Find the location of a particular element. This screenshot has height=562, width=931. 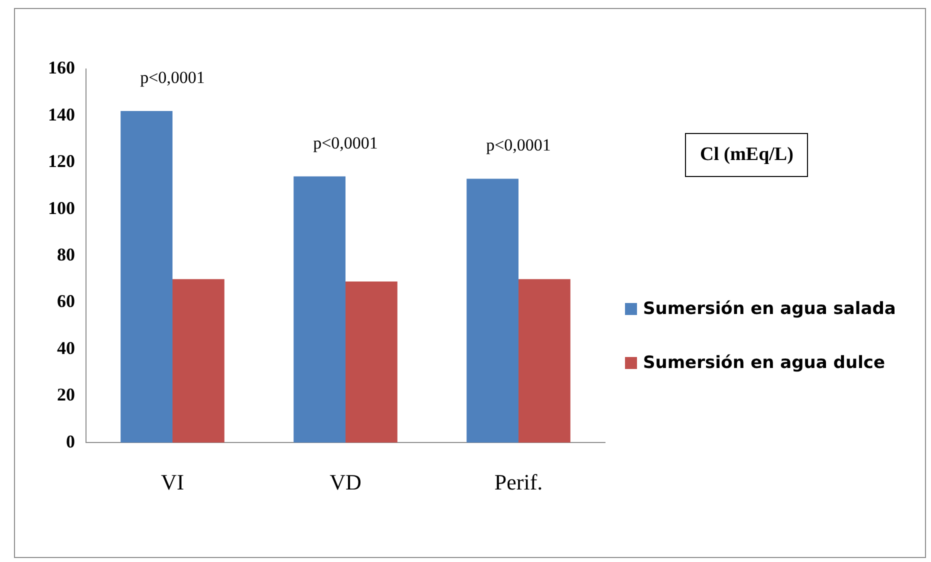

legend-label: Sumersión en agua salada is located at coordinates (769, 309).